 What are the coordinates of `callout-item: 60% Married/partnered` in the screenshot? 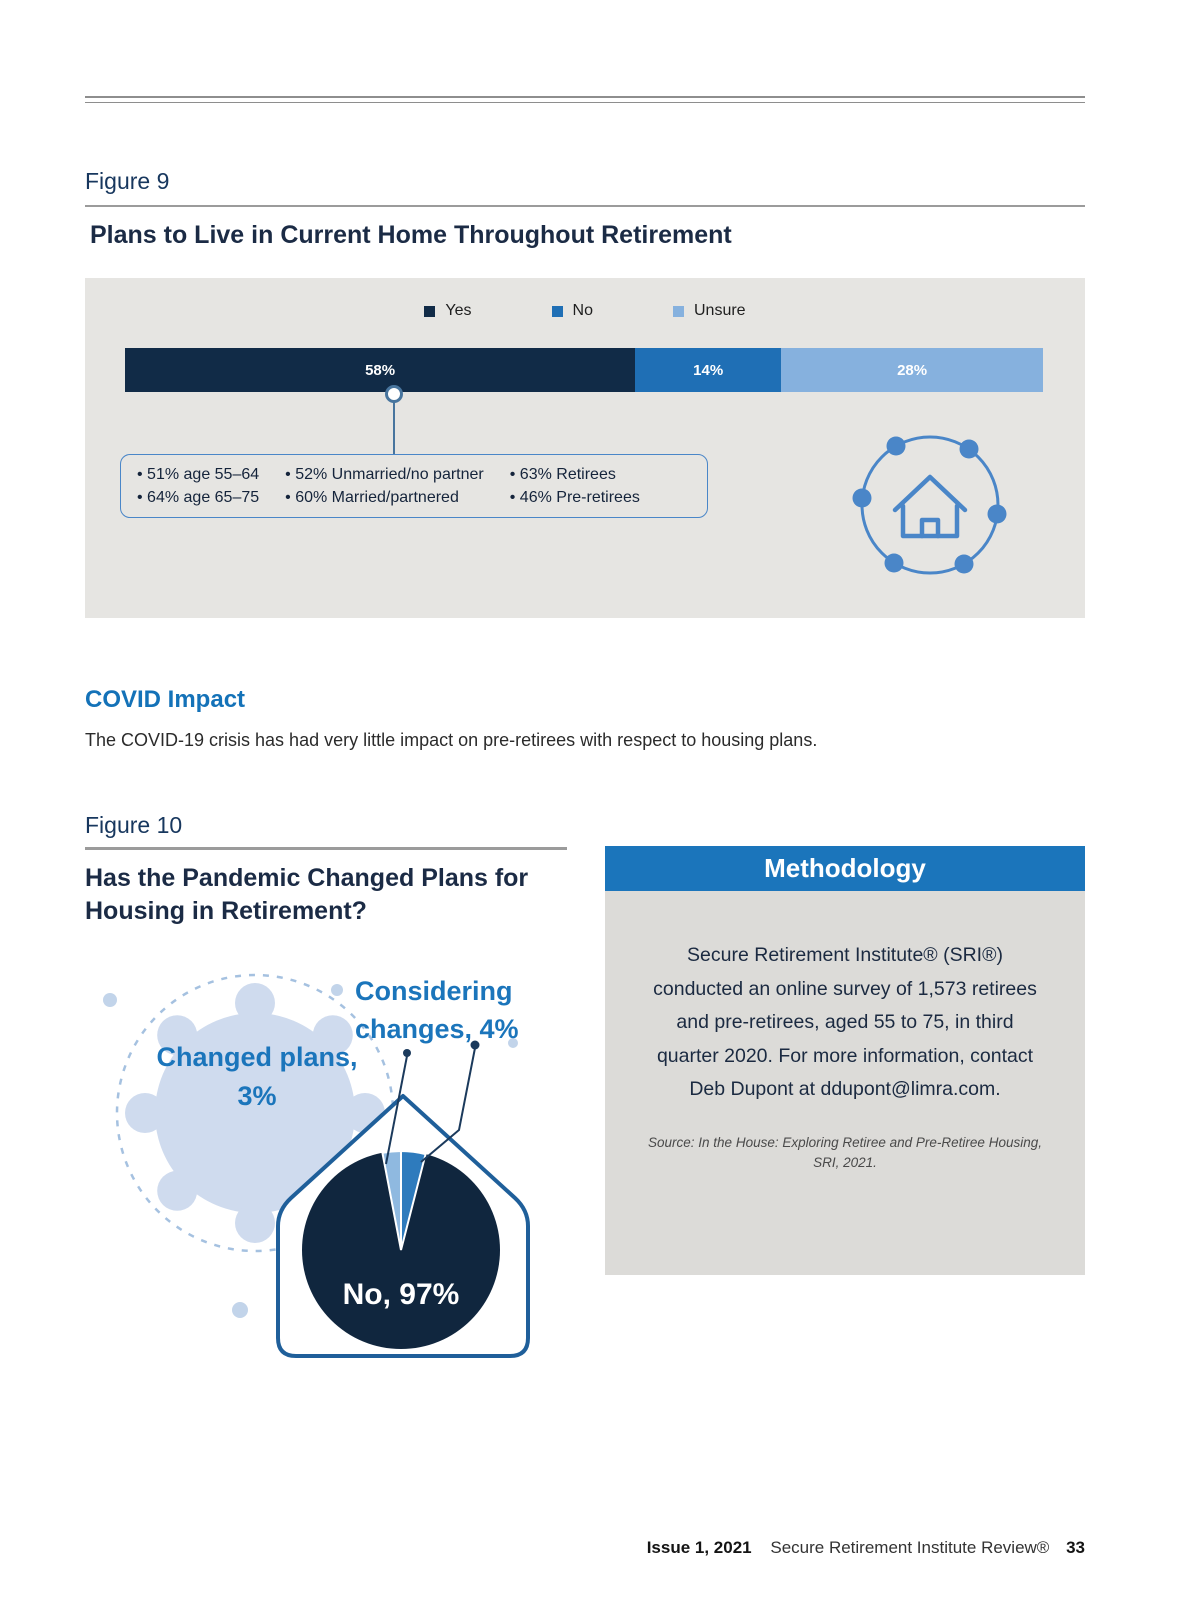 It's located at (384, 498).